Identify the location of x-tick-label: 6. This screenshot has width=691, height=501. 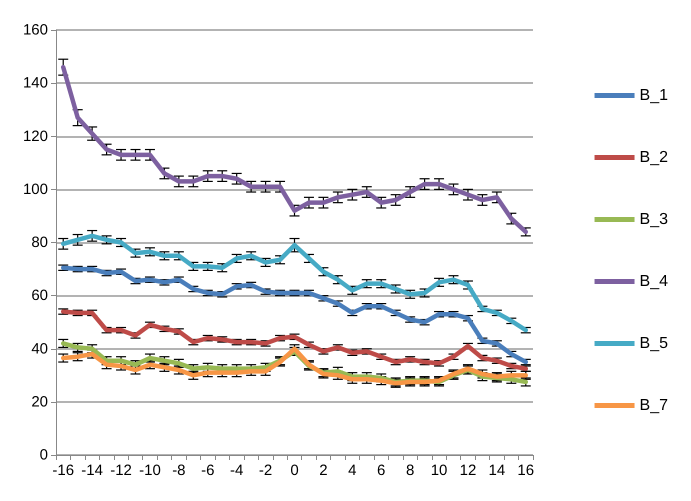
(381, 470).